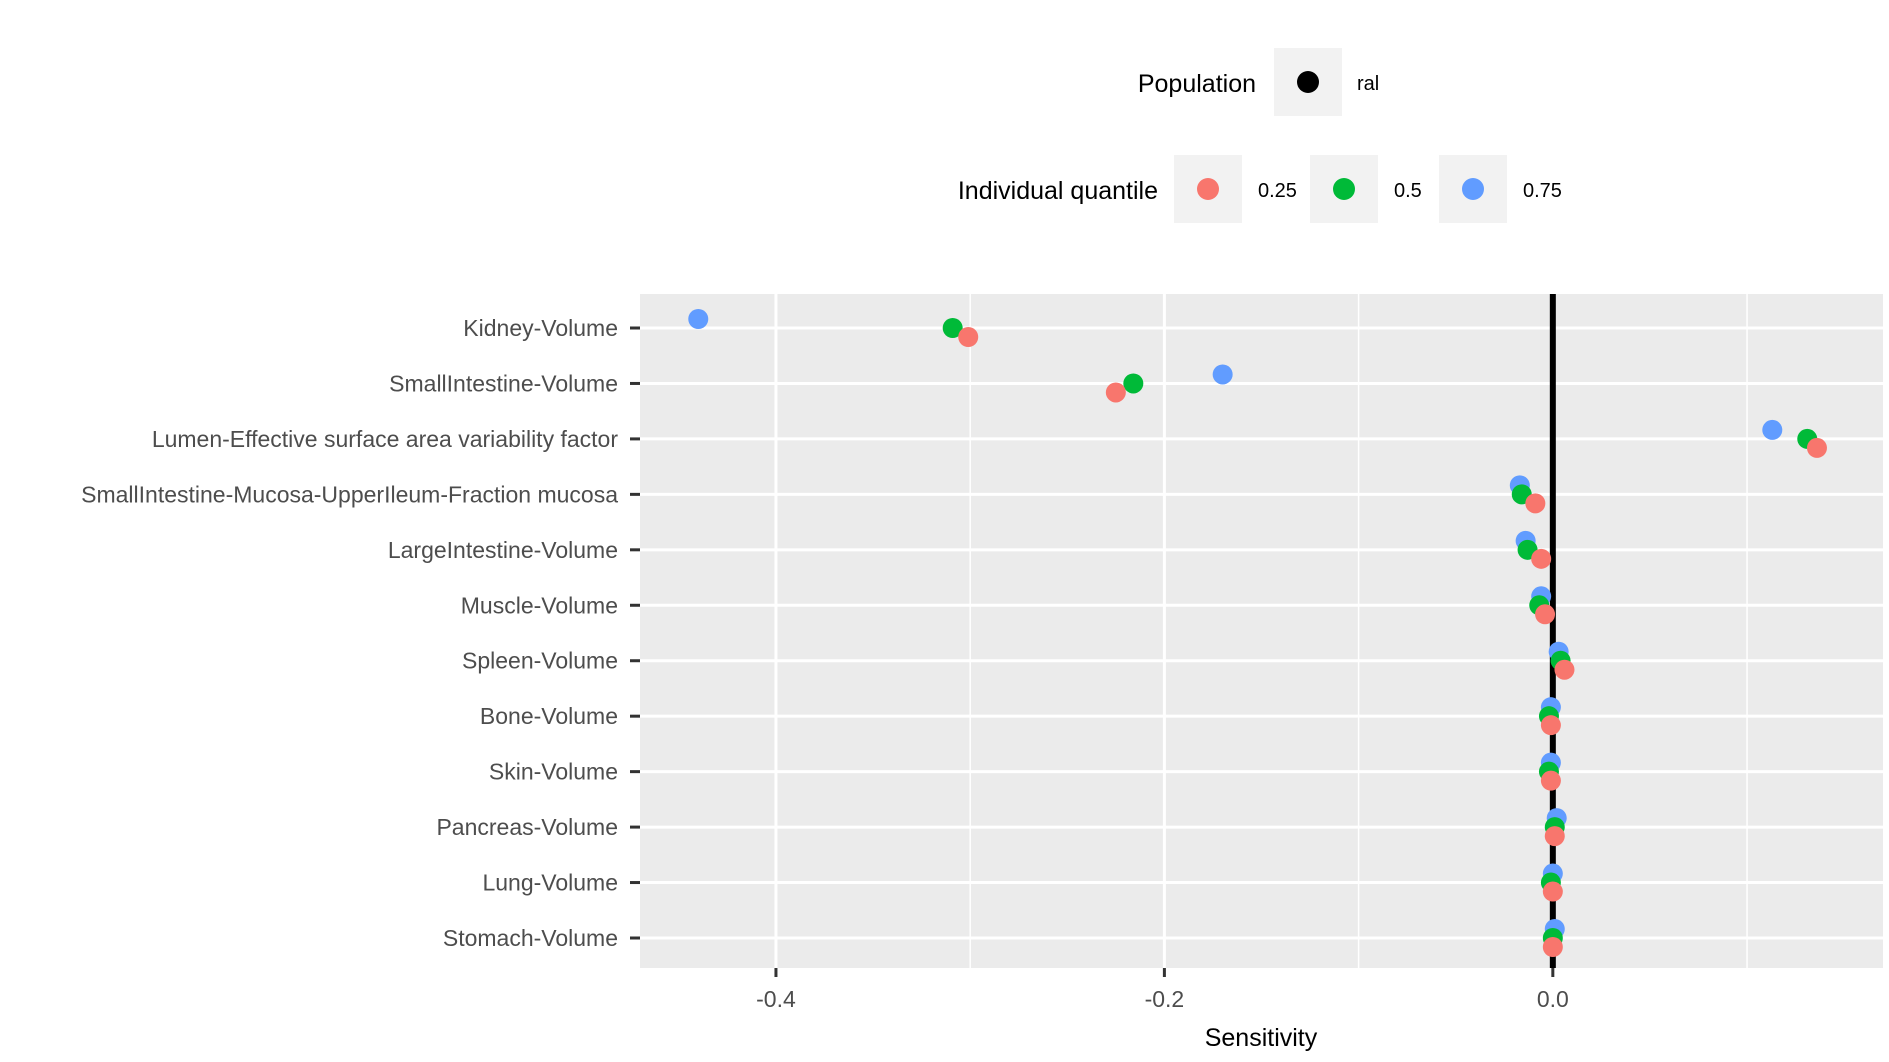 The image size is (1889, 1062). Describe the element at coordinates (1368, 84) in the screenshot. I see `legend-label-ral: ral` at that location.